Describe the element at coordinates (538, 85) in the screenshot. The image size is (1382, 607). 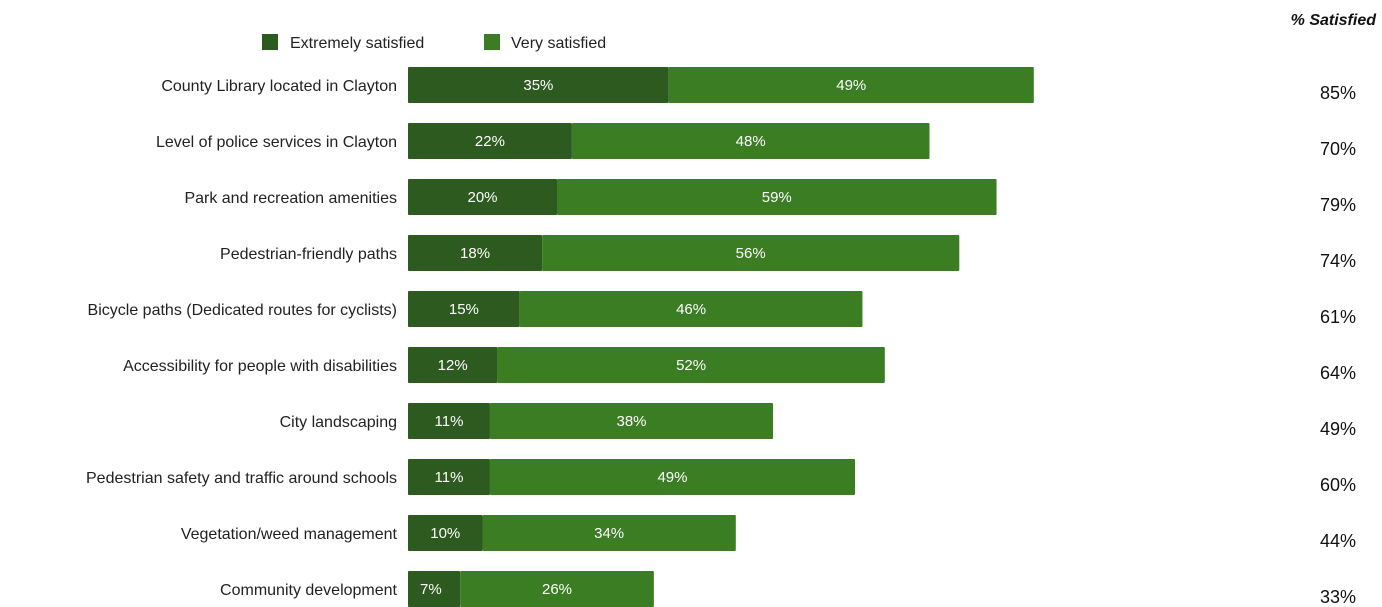
I see `data-label: 35%` at that location.